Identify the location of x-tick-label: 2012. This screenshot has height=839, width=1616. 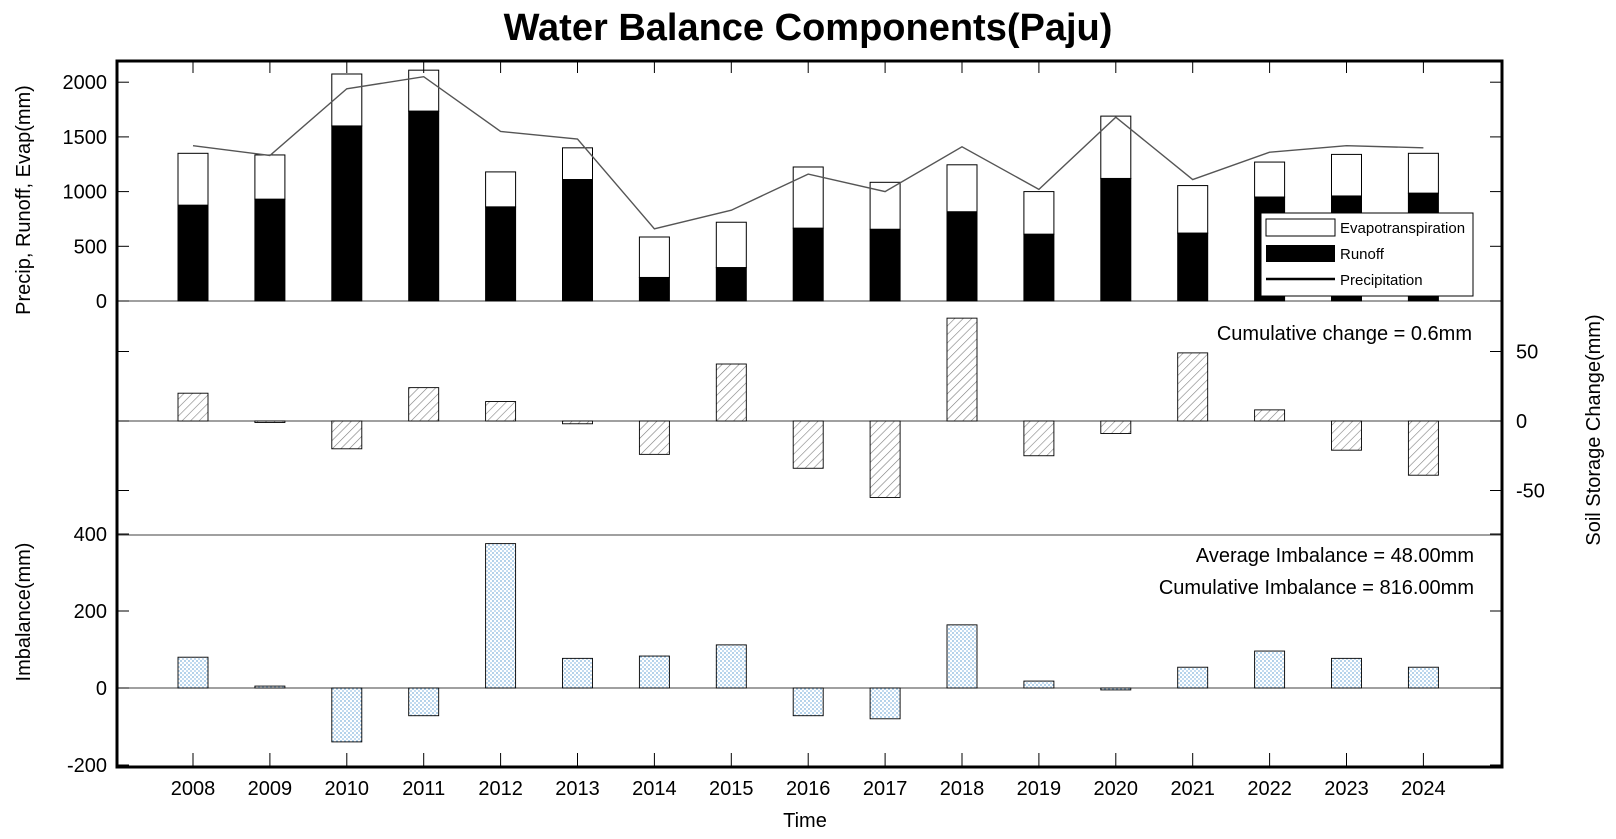
(500, 789).